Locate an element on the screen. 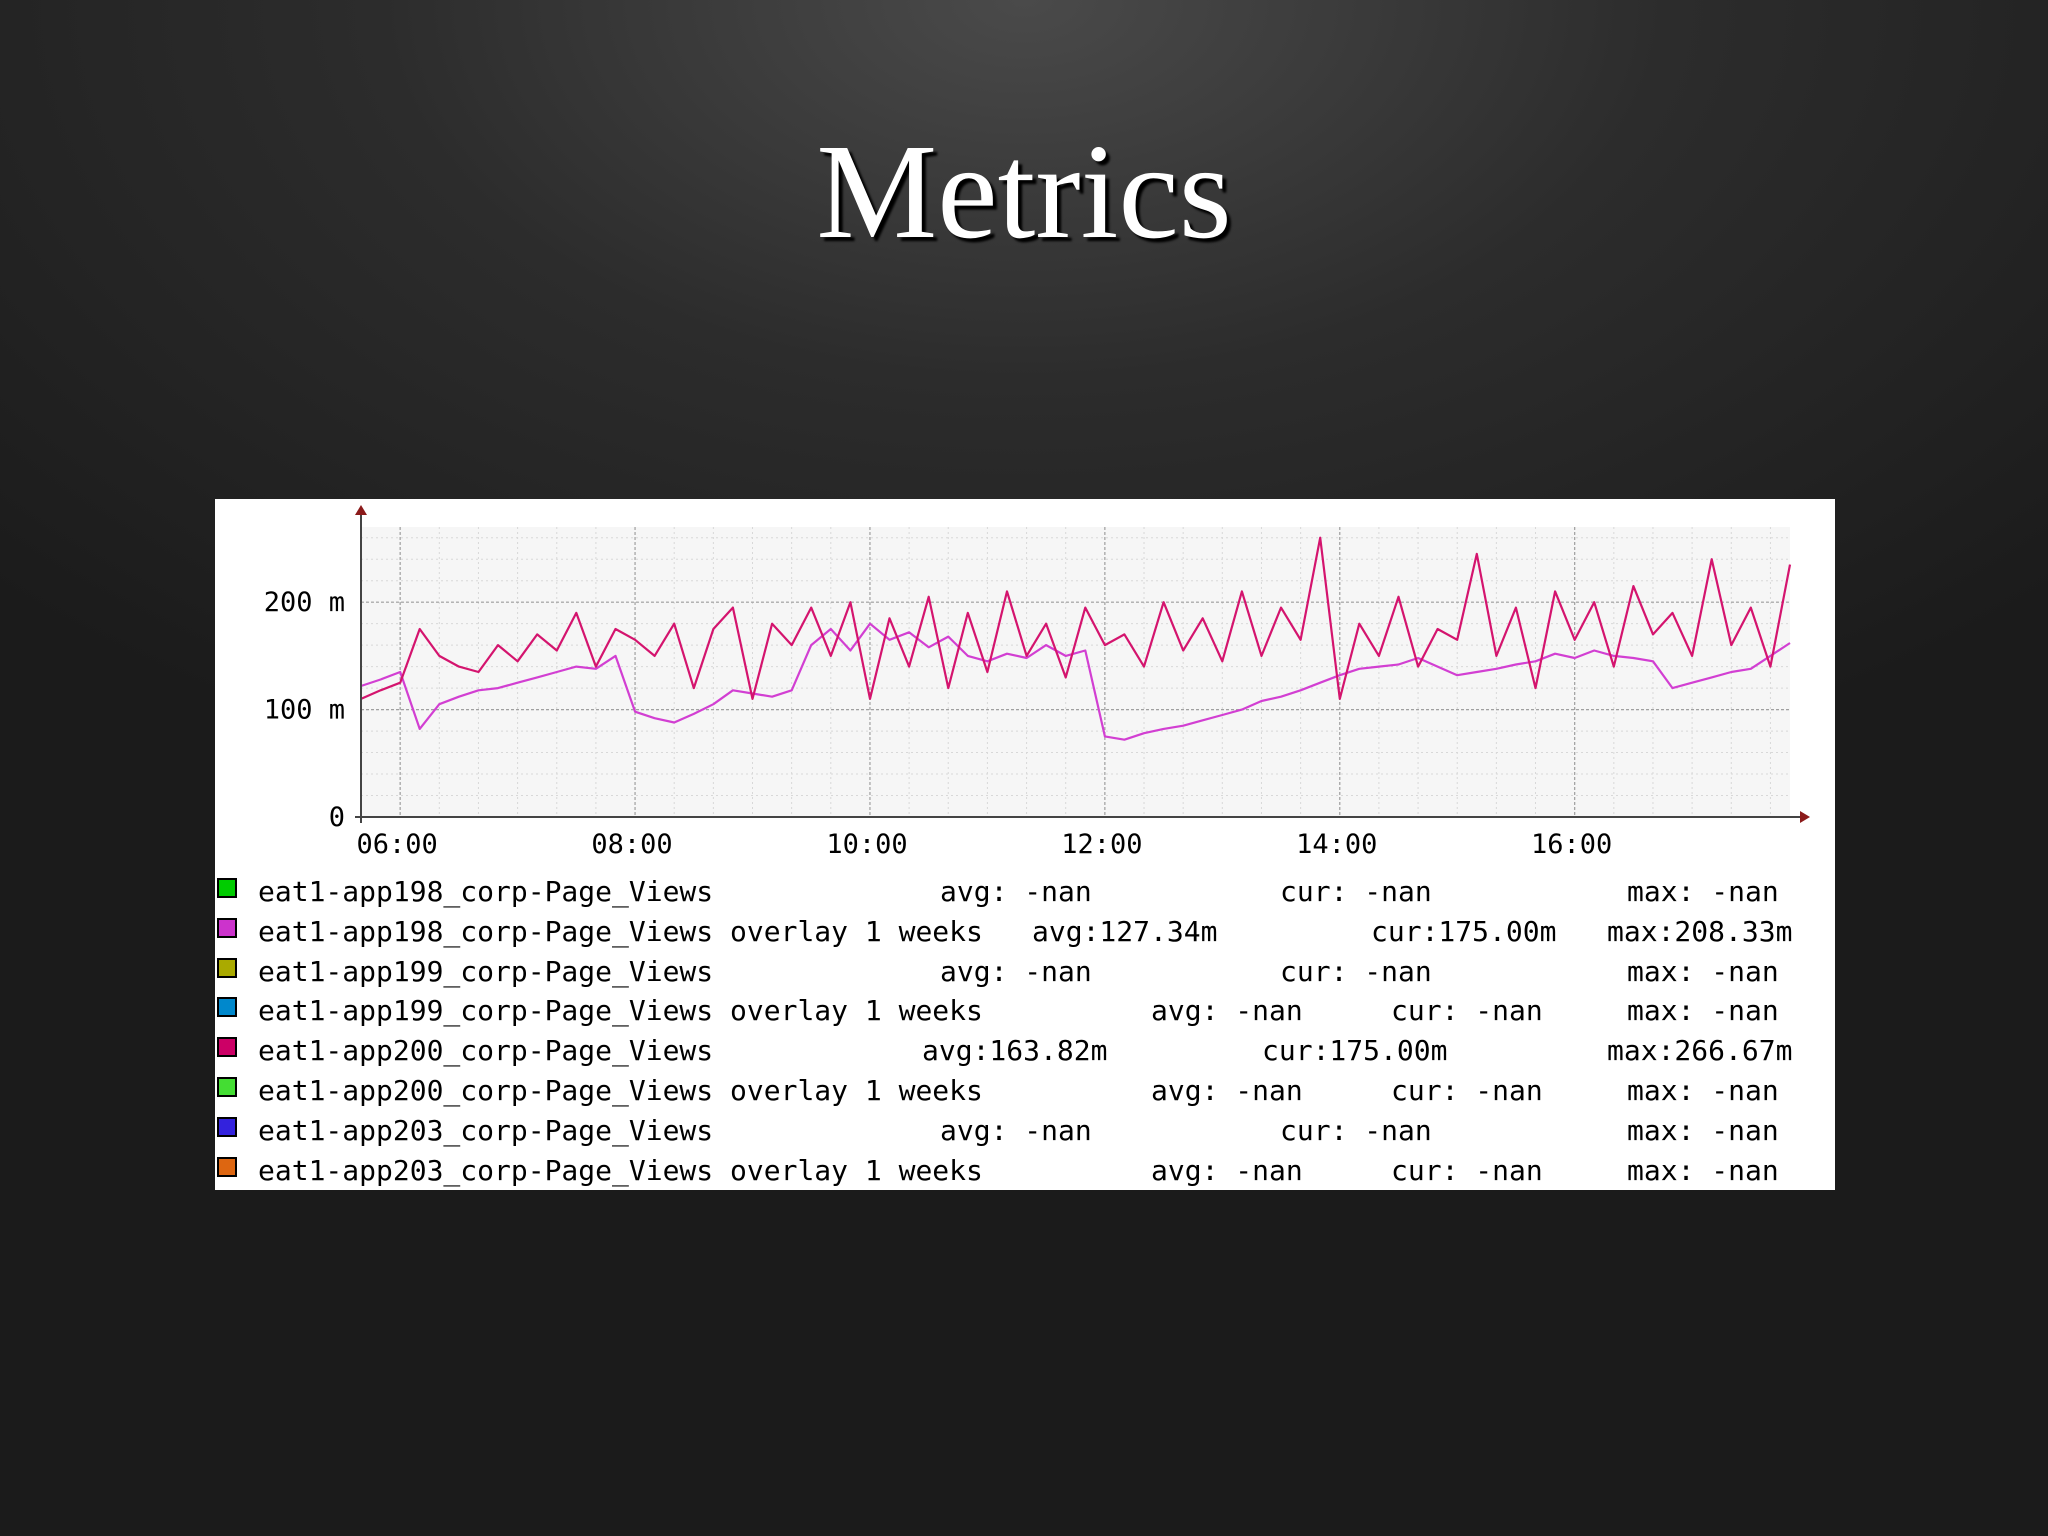 This screenshot has height=1536, width=2048. y-tick-label: 0 is located at coordinates (337, 817).